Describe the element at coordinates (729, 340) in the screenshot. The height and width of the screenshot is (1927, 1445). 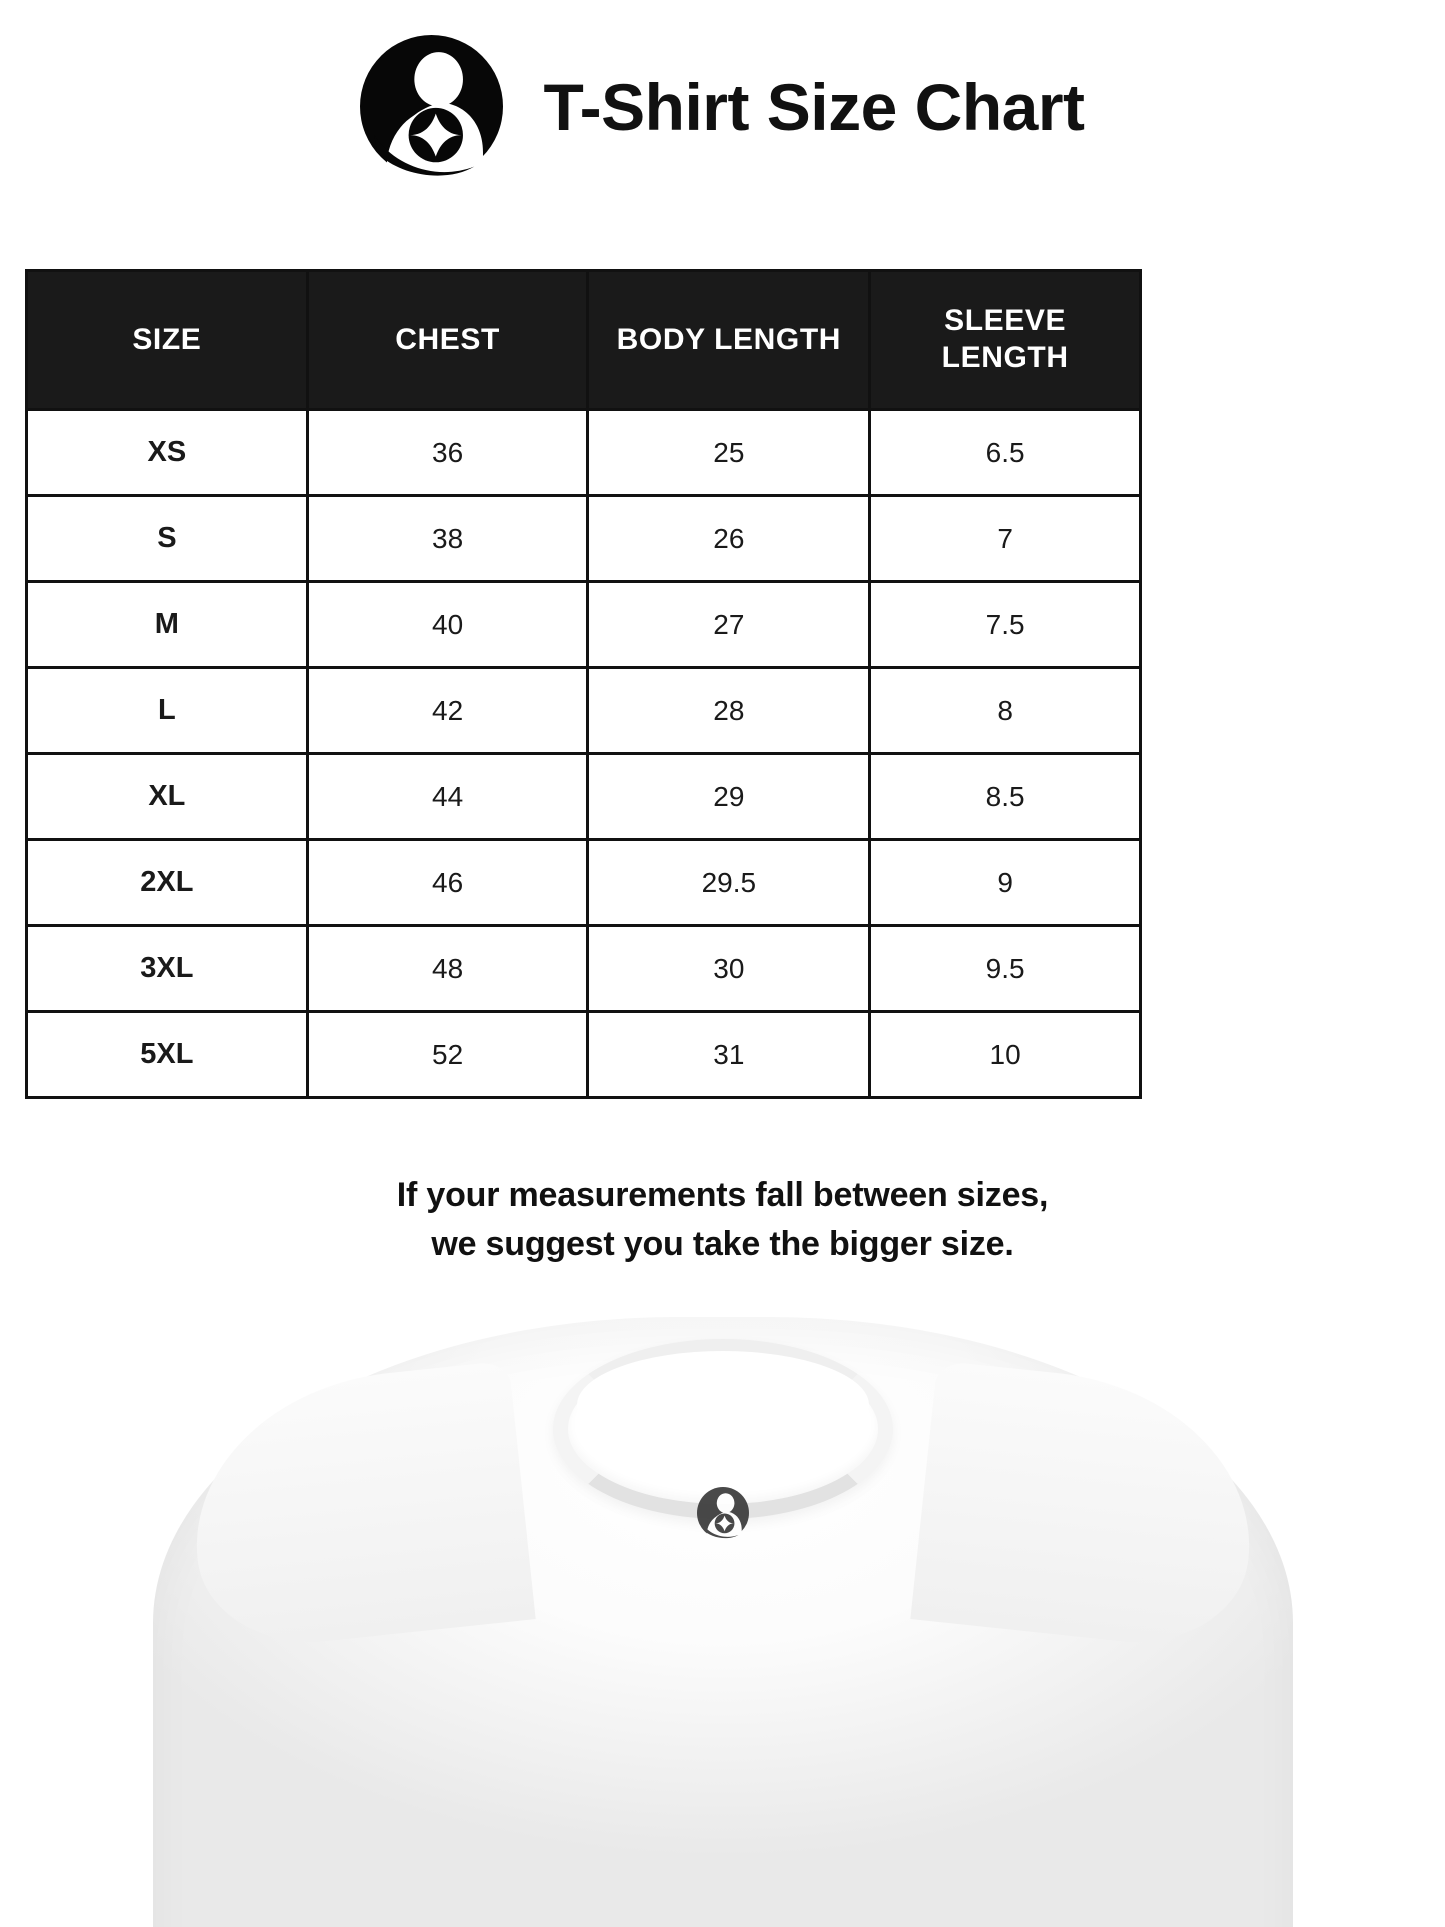
I see `column-header-body-length: BODY LENGTH` at that location.